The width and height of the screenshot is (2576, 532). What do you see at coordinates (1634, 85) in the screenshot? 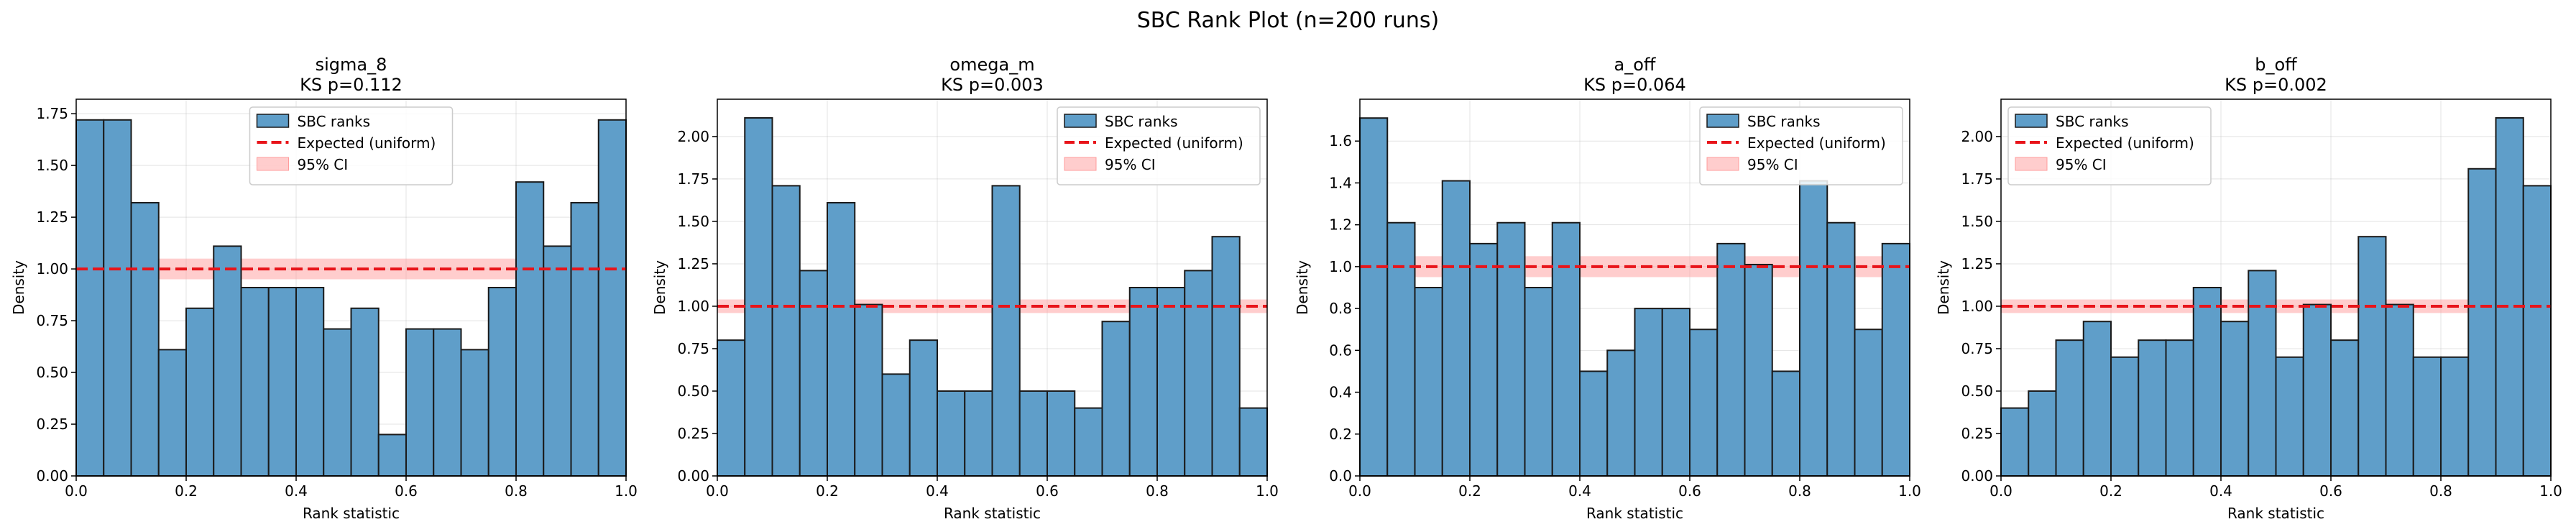
I see `chart-subtitle: KS p=0.064` at bounding box center [1634, 85].